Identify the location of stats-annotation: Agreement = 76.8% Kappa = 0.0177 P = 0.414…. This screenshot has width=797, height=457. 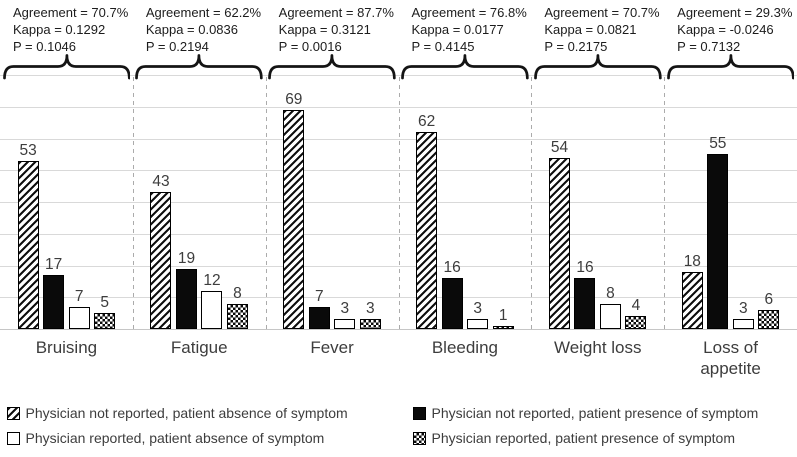
(469, 29).